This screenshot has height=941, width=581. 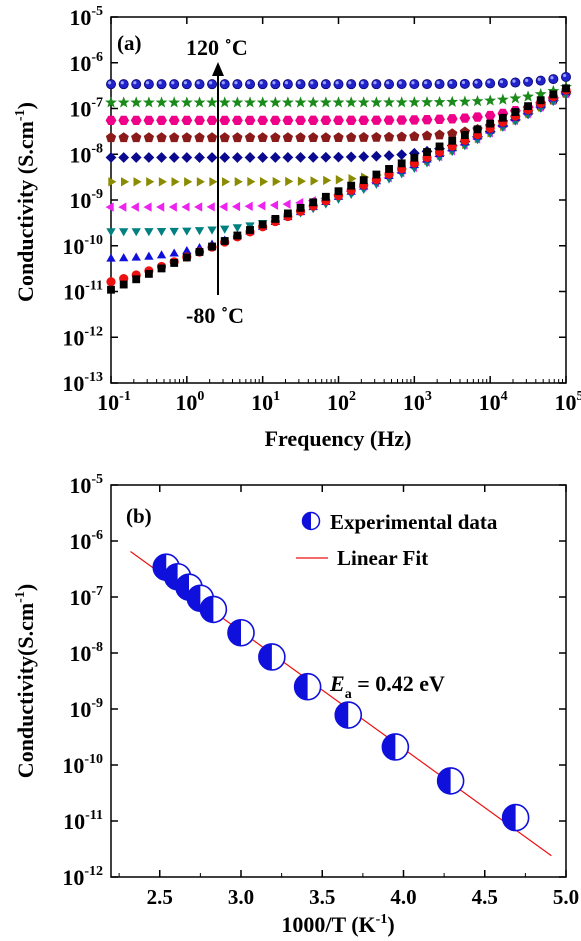 What do you see at coordinates (338, 438) in the screenshot?
I see `x-axis-label: Frequency (Hz)` at bounding box center [338, 438].